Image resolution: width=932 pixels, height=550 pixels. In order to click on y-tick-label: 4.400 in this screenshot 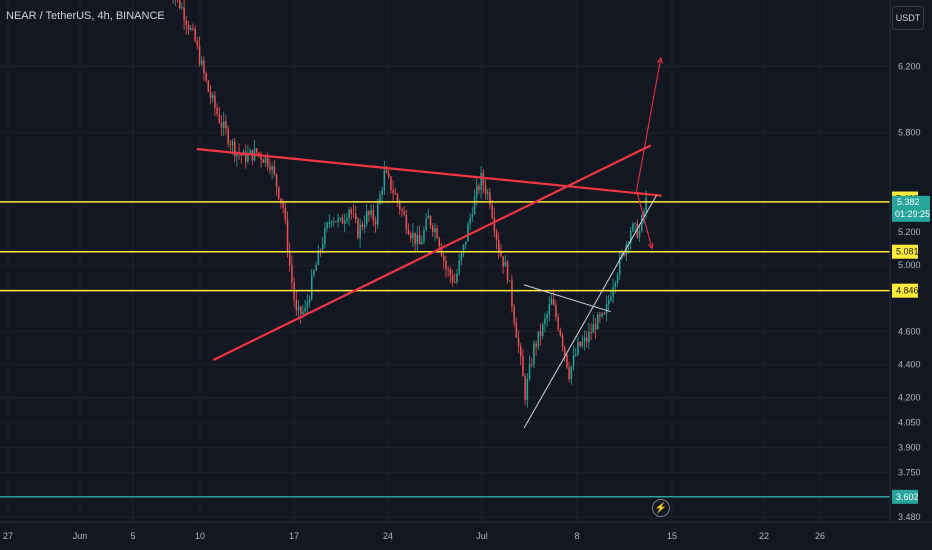, I will do `click(909, 365)`.